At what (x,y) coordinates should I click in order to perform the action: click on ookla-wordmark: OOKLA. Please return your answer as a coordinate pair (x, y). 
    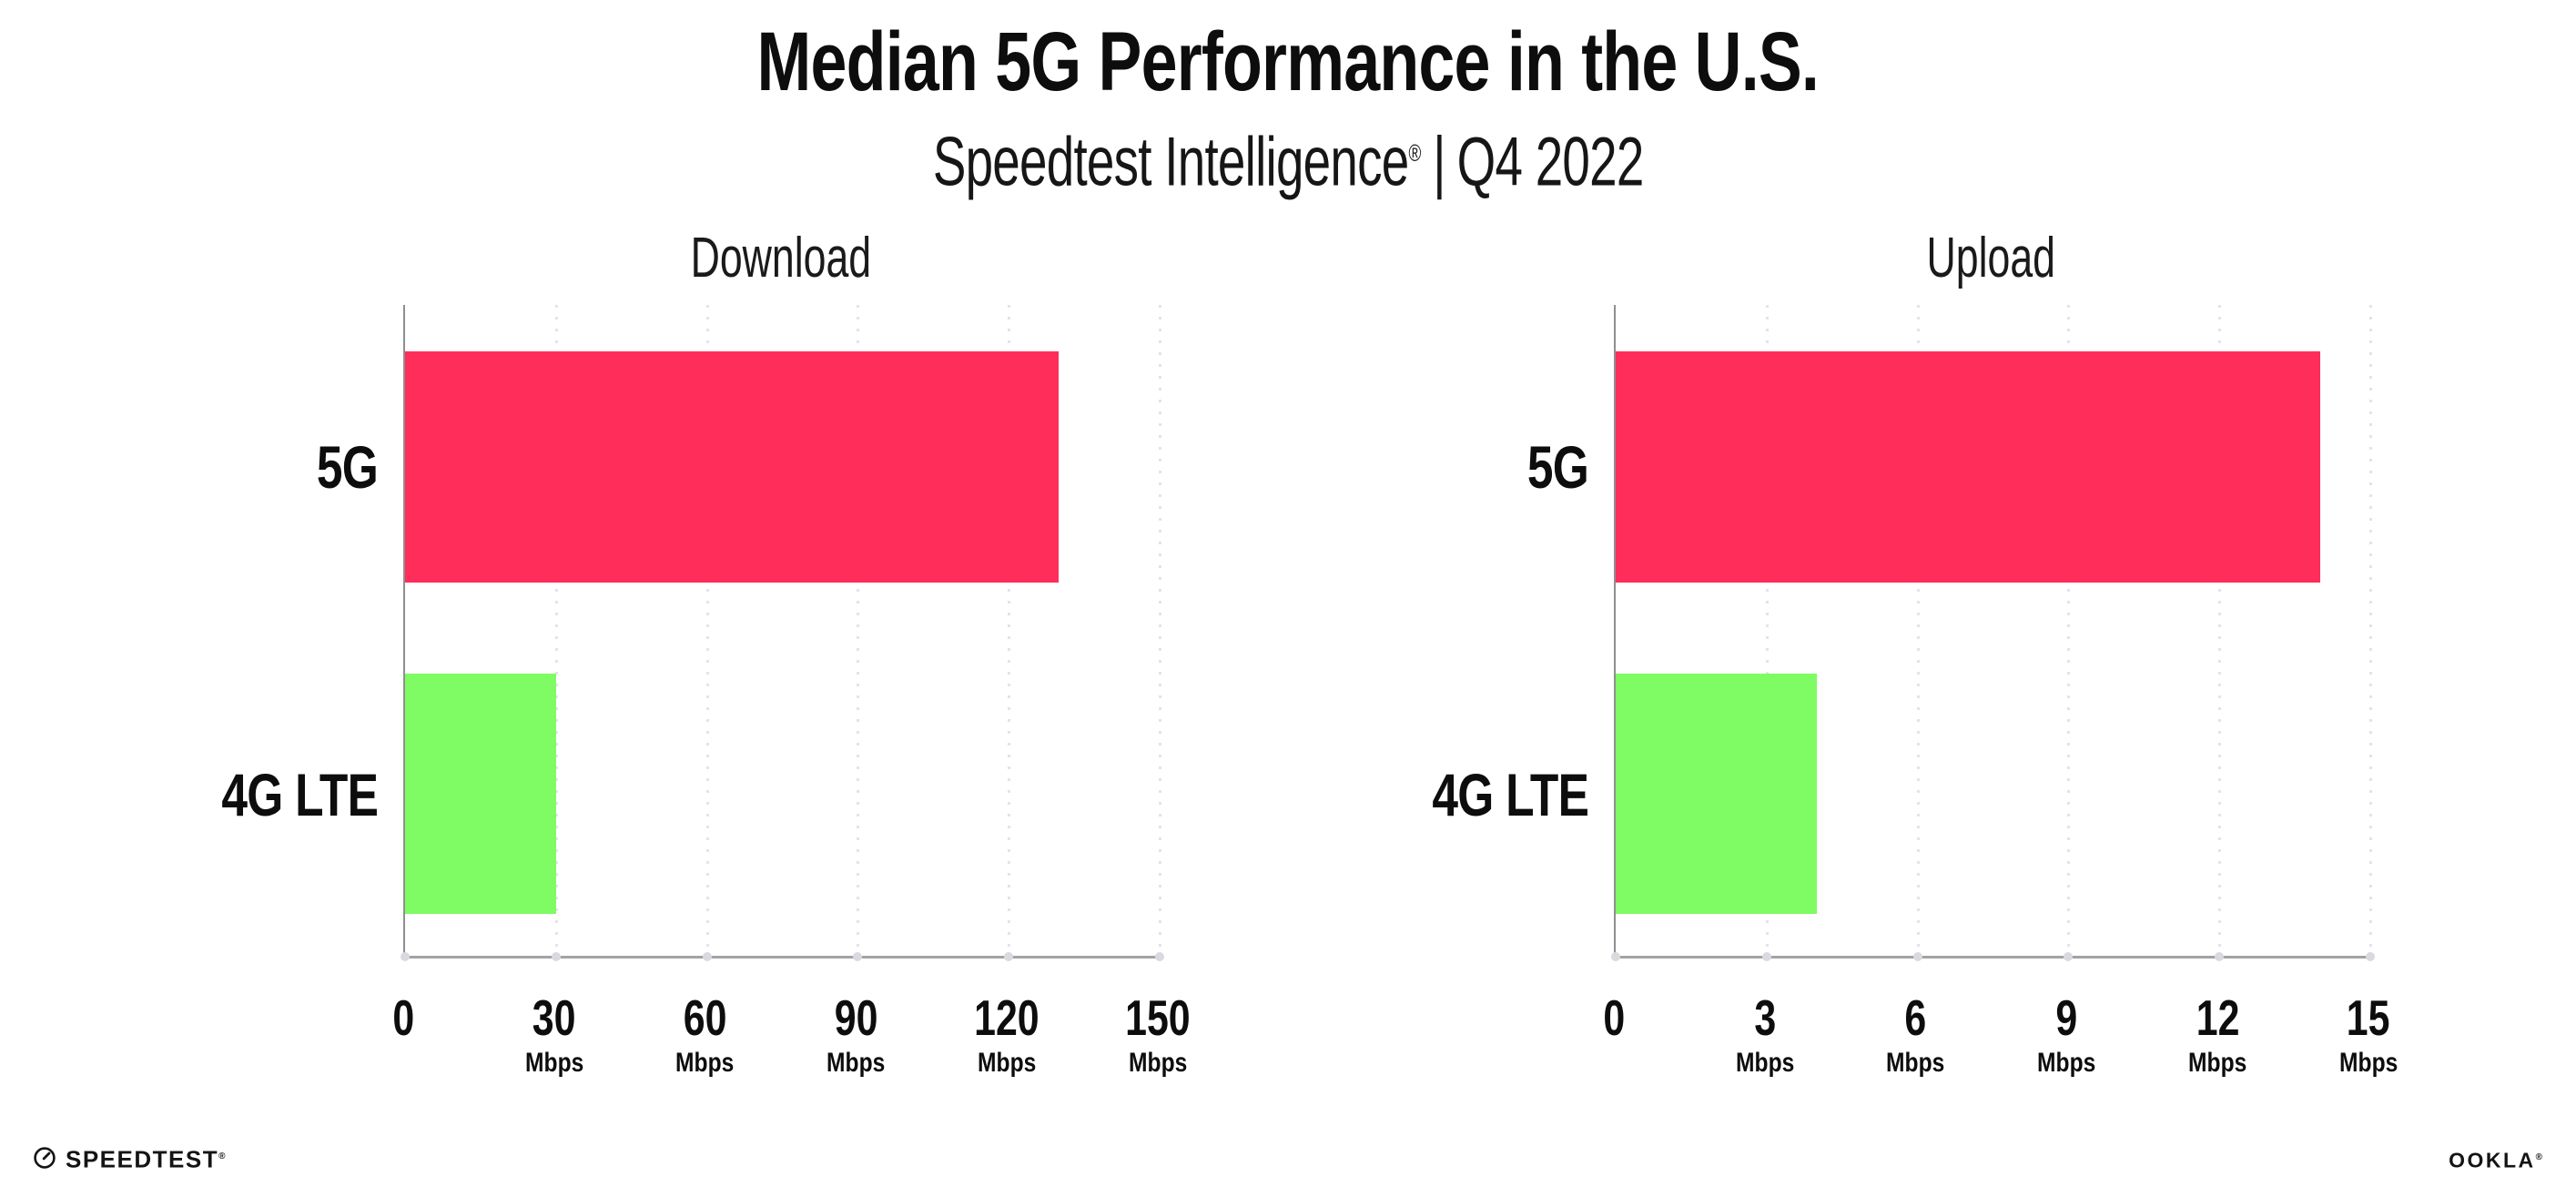
    Looking at the image, I should click on (2492, 1160).